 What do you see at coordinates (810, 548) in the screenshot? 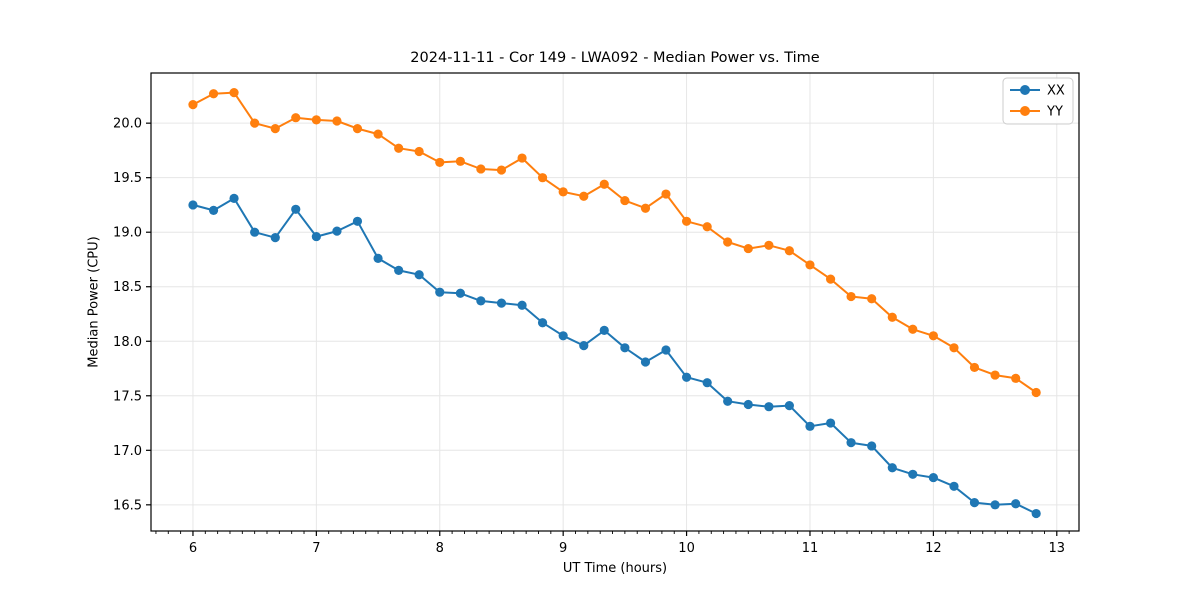
I see `x-tick-label: 11` at bounding box center [810, 548].